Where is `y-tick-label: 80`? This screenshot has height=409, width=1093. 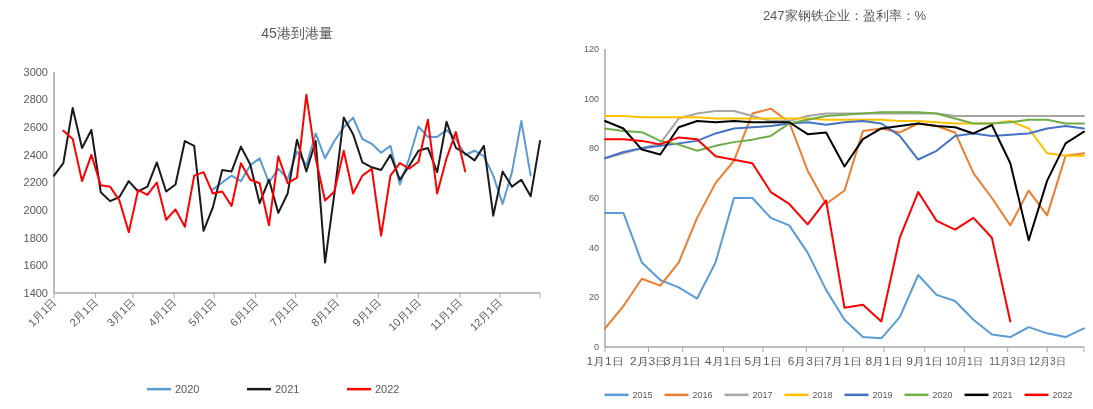
y-tick-label: 80 is located at coordinates (593, 148).